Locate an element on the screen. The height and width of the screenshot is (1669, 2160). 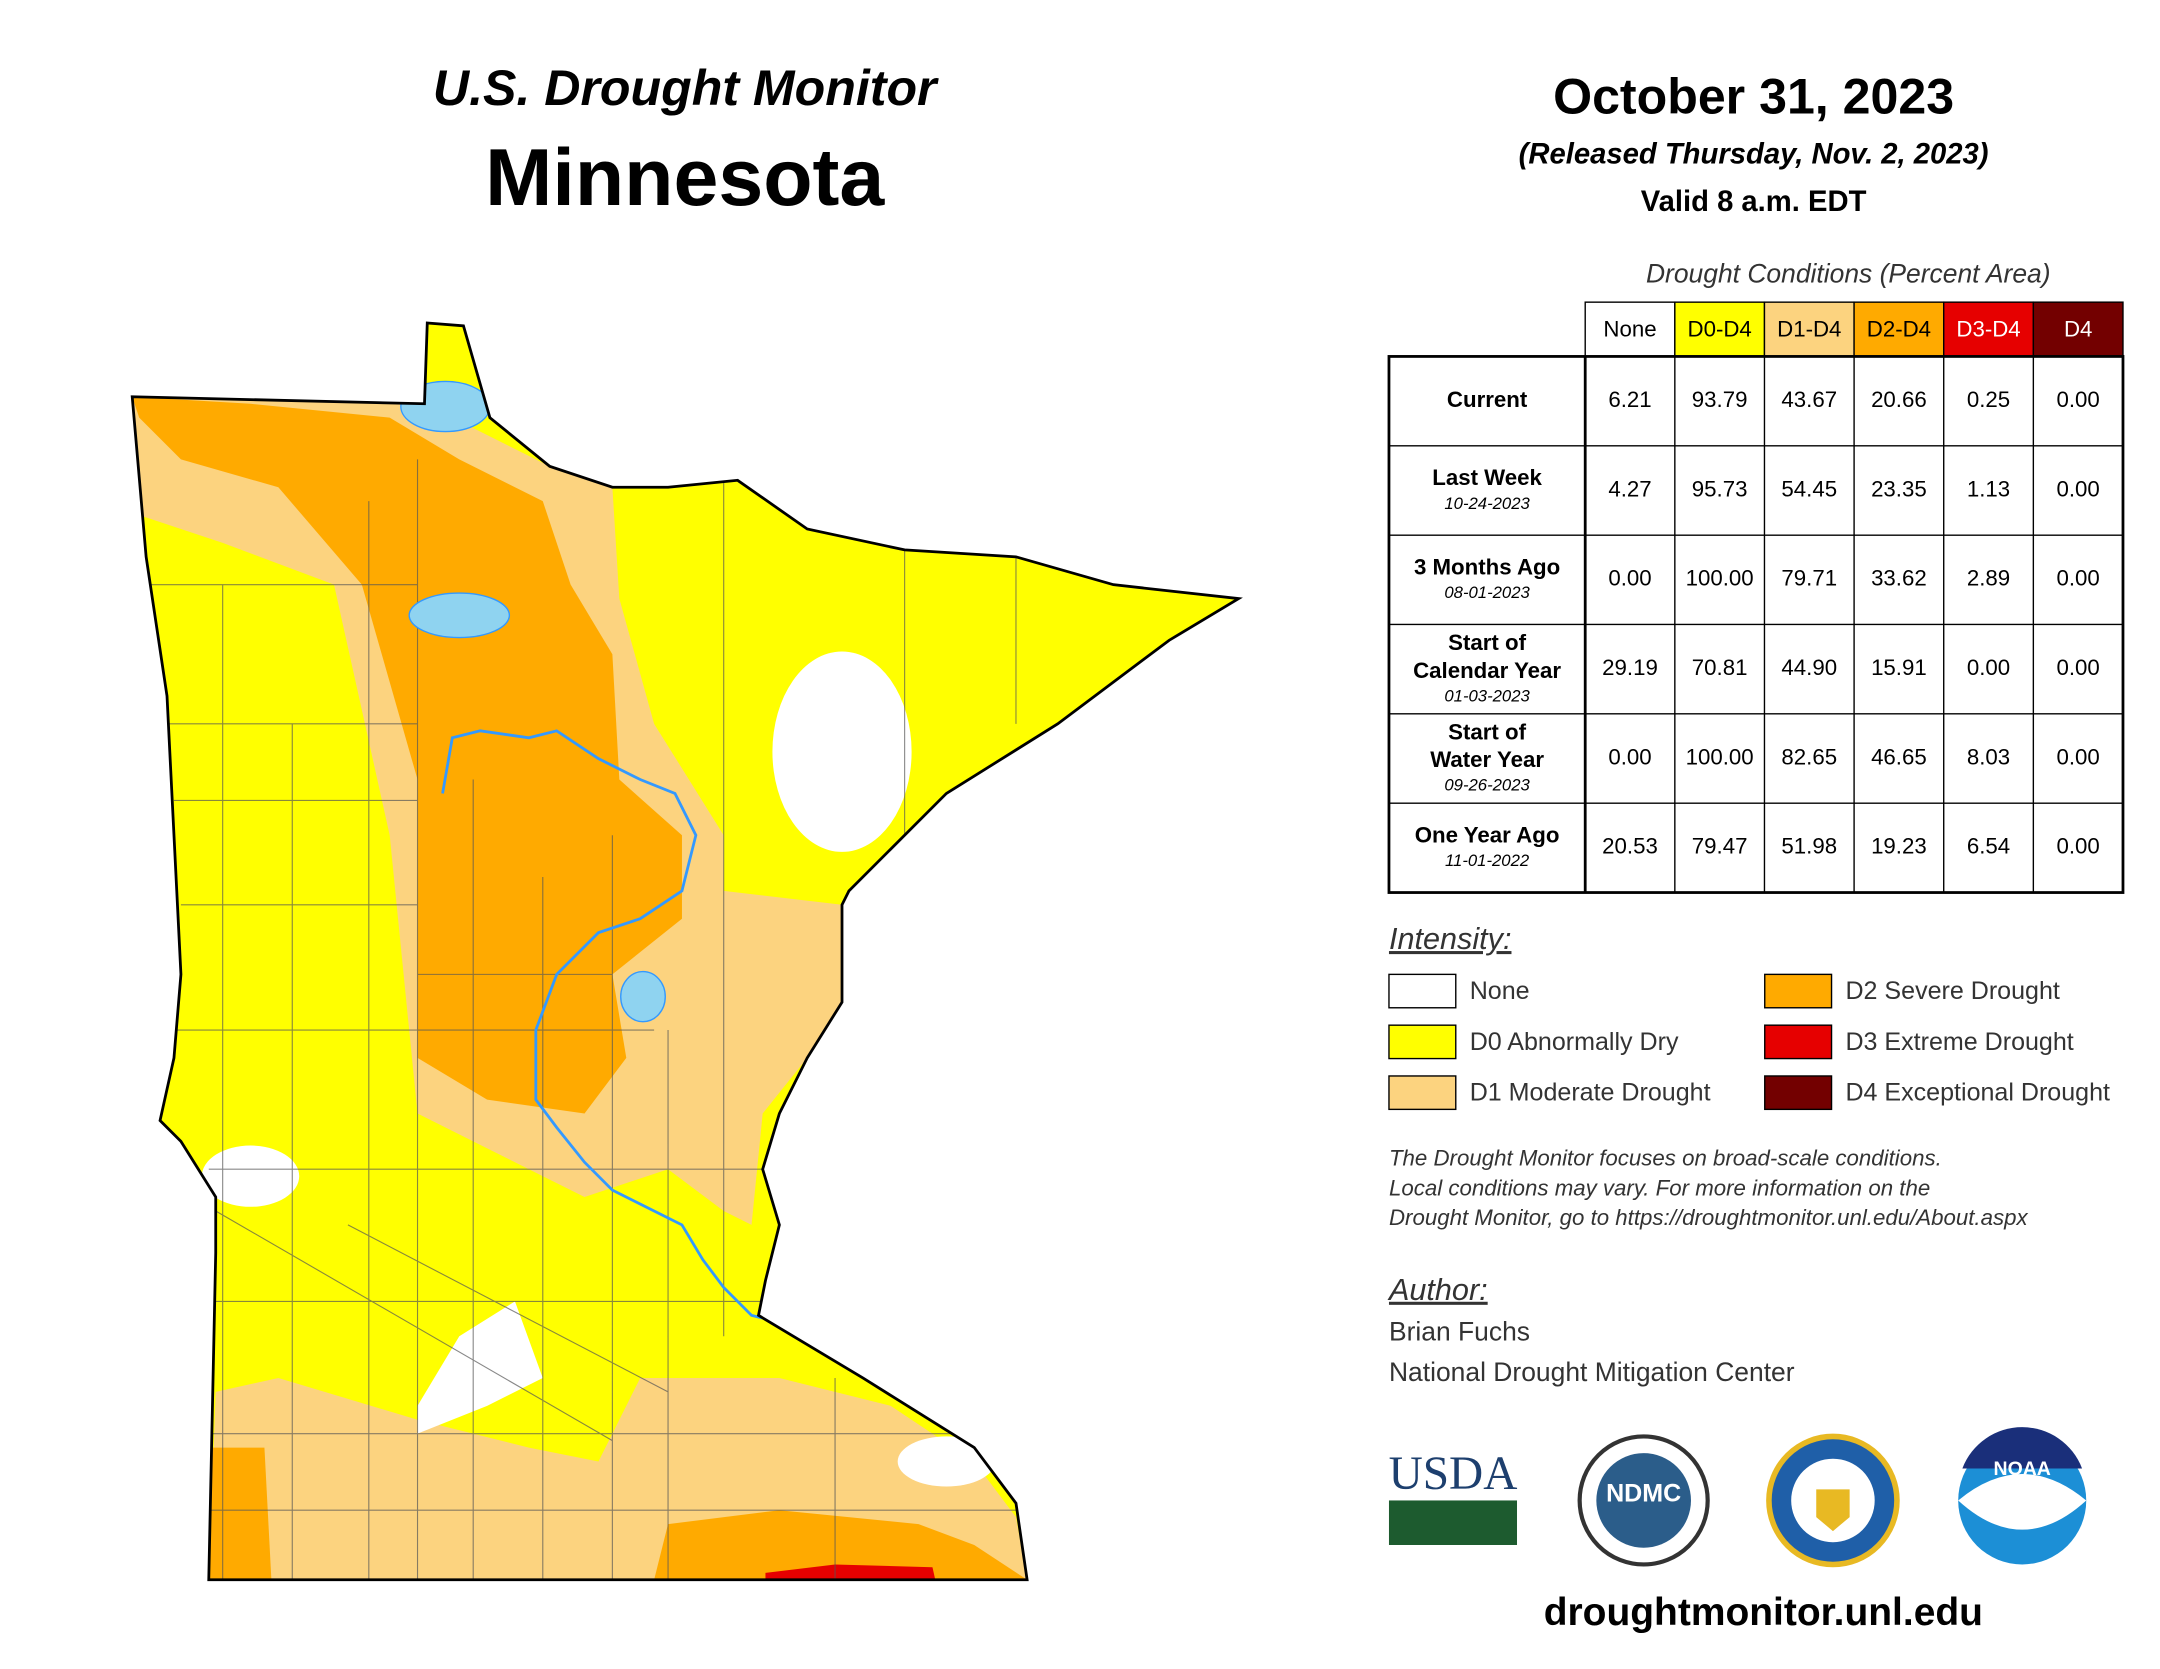
row-date: 09-26-2023 is located at coordinates (1487, 785).